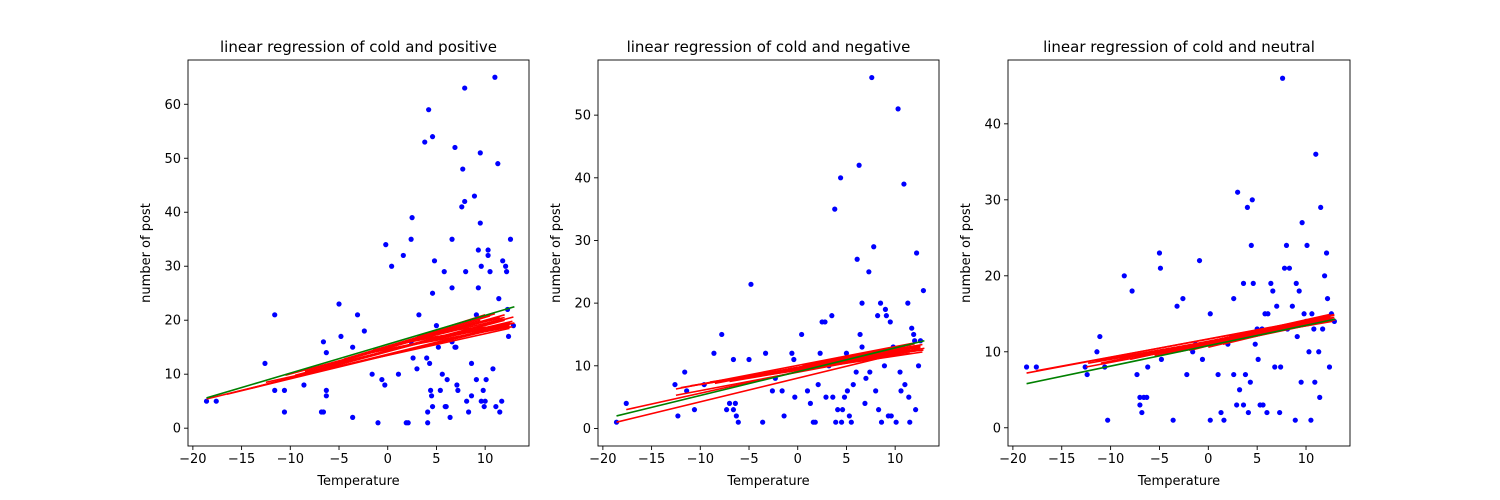  I want to click on x-tick-label: 10, so click(1306, 459).